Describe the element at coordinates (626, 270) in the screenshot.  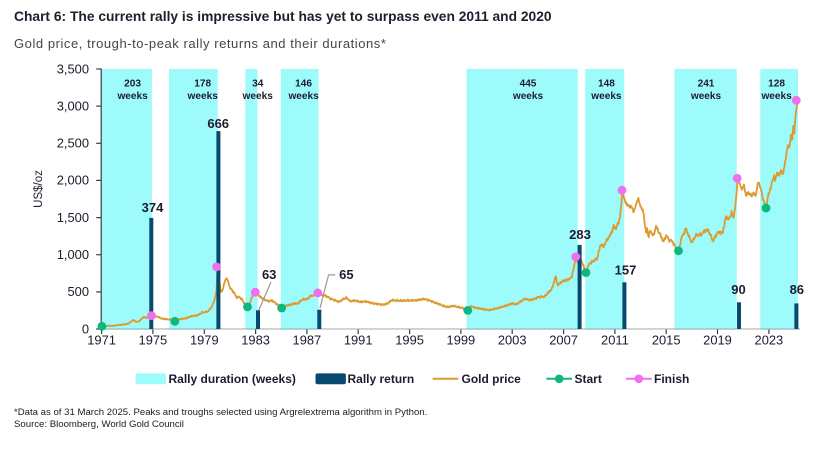
I see `svg-text: 157` at that location.